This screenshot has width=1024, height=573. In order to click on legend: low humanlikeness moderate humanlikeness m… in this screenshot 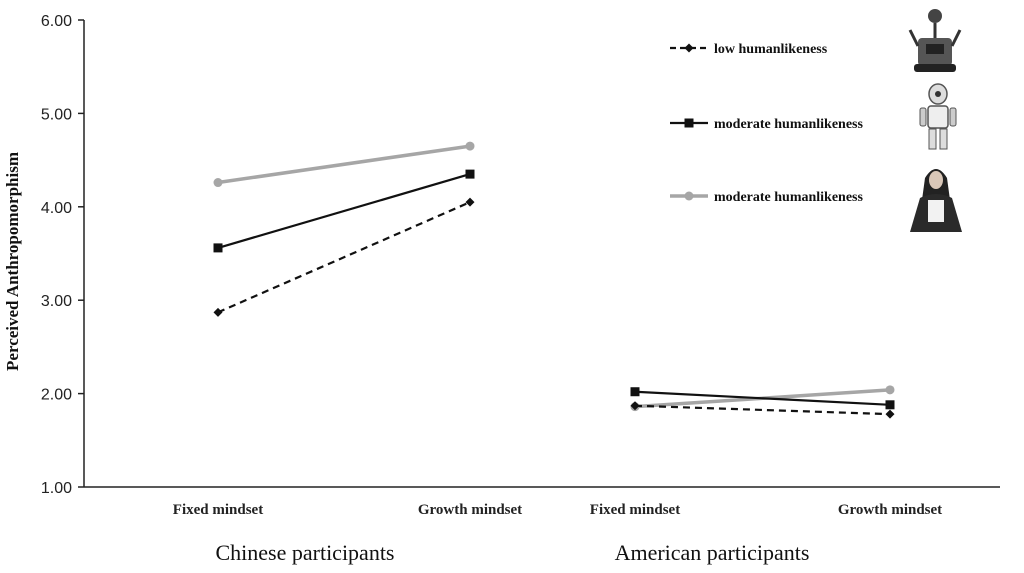, I will do `click(816, 120)`.